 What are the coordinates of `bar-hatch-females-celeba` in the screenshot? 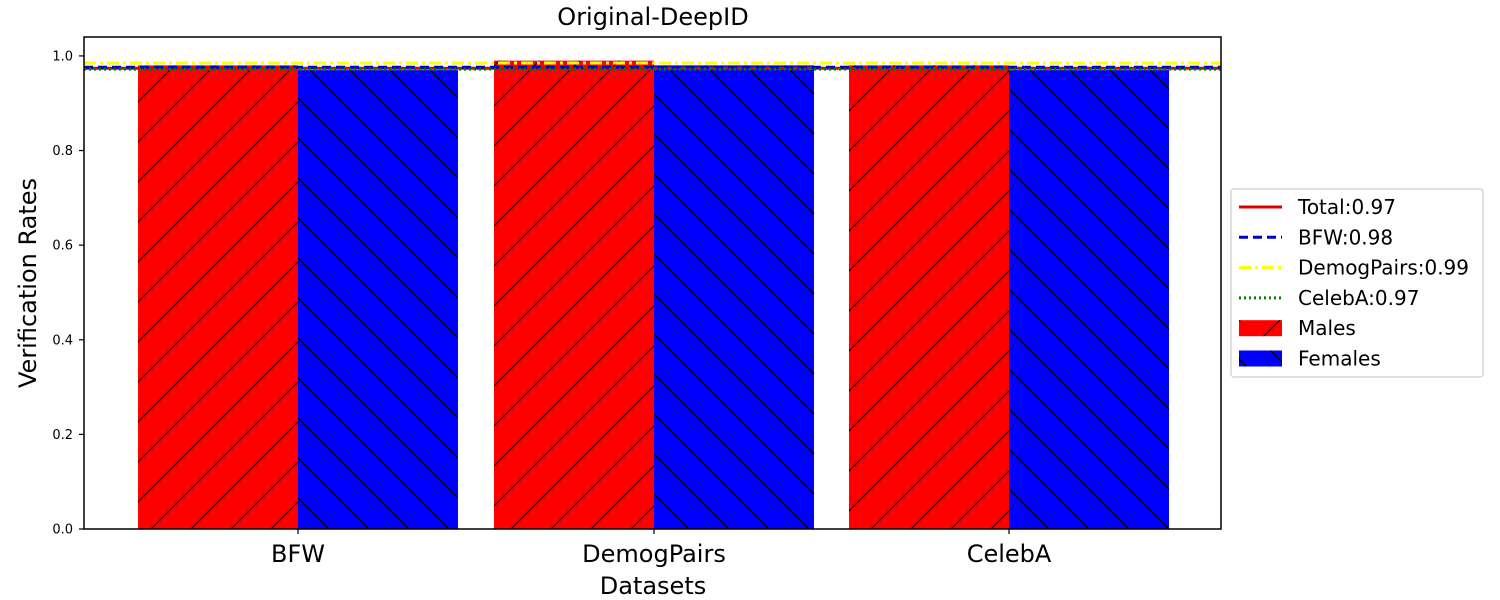 It's located at (1089, 299).